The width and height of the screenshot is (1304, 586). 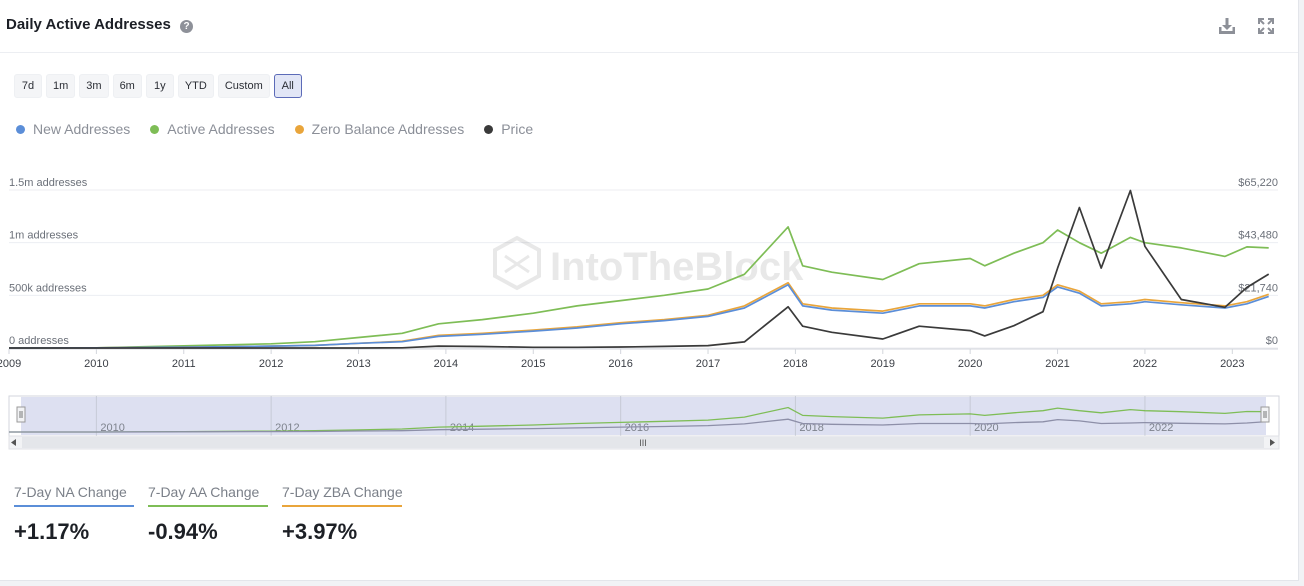 What do you see at coordinates (1232, 364) in the screenshot?
I see `x-tick-label: 2023` at bounding box center [1232, 364].